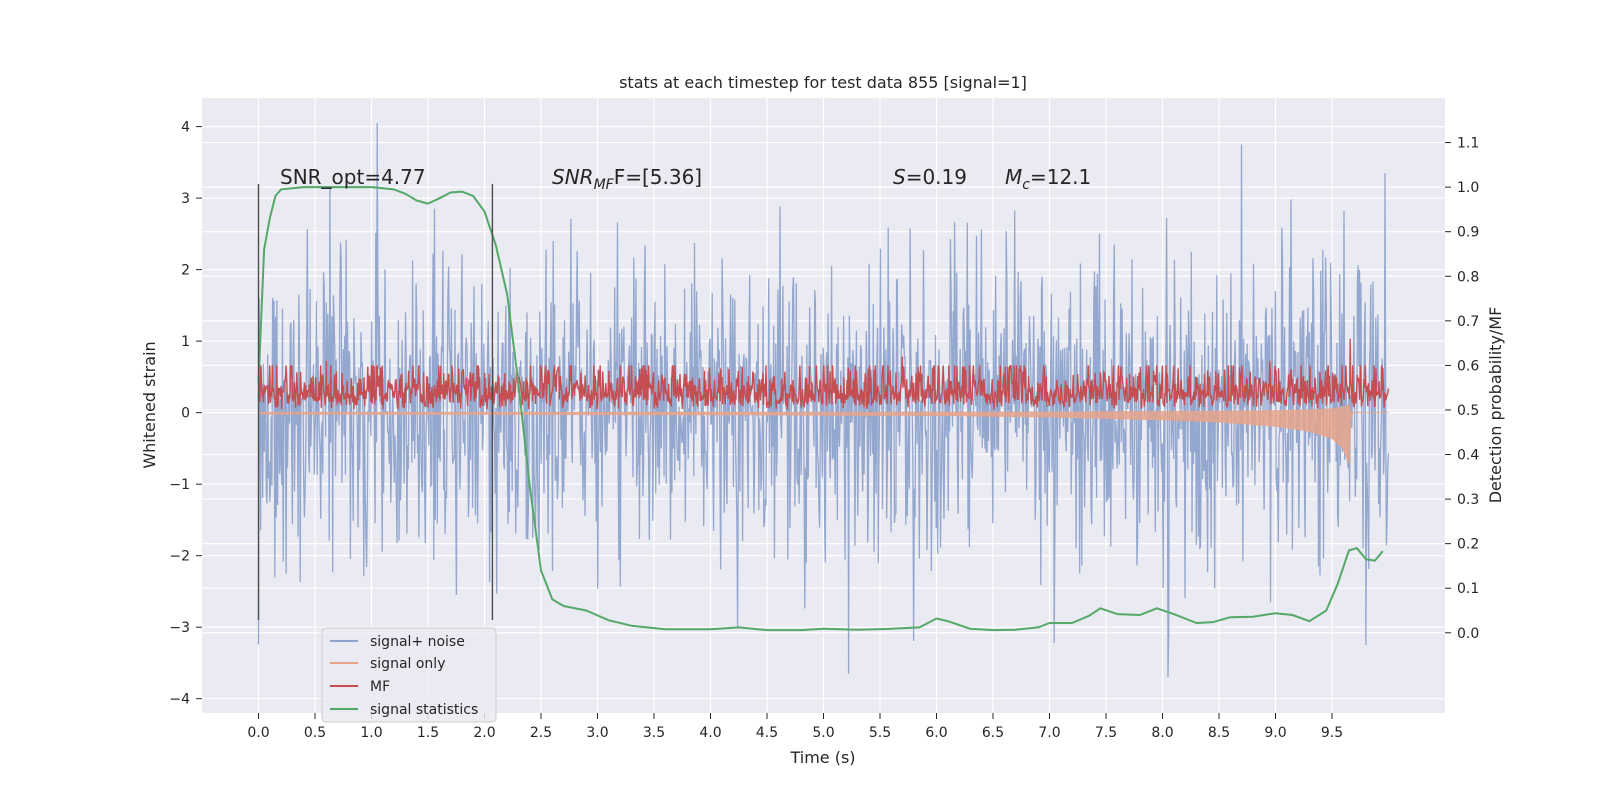 The width and height of the screenshot is (1600, 800). I want to click on y-left-tick-label: 2, so click(185, 271).